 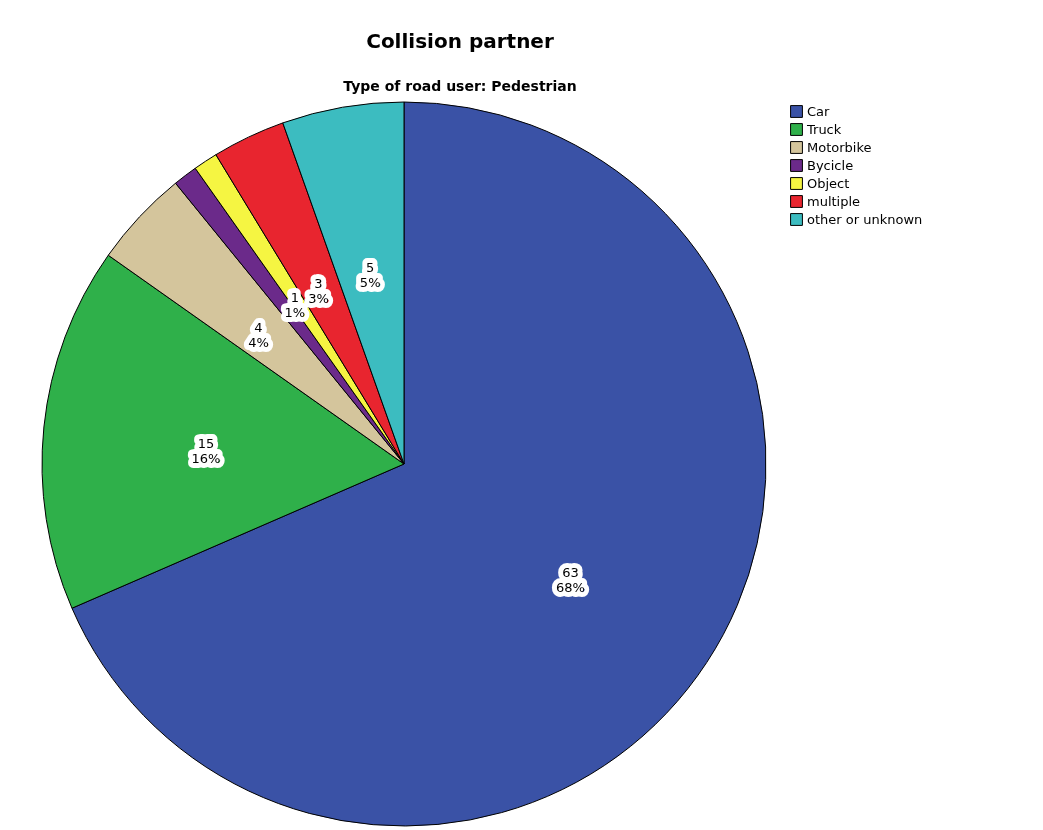 I want to click on chart-title: Collision partner, so click(x=460, y=41).